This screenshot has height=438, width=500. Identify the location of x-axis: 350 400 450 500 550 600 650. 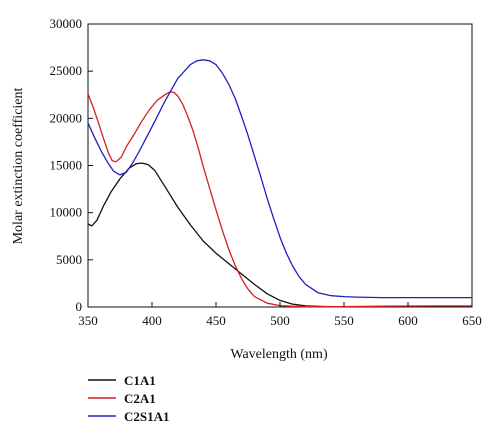
(280, 315).